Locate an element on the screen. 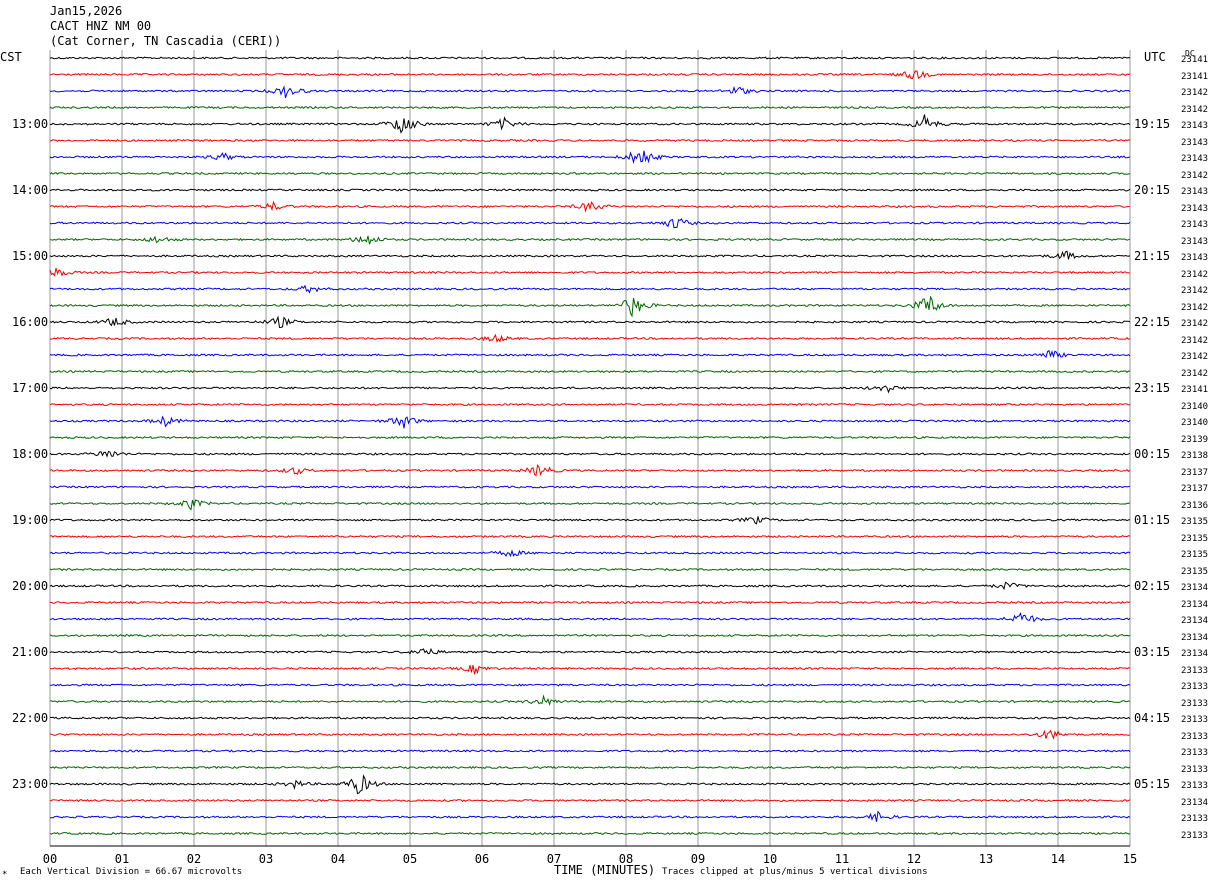 The width and height of the screenshot is (1210, 886). right-hour-label: 22:15 is located at coordinates (1152, 322).